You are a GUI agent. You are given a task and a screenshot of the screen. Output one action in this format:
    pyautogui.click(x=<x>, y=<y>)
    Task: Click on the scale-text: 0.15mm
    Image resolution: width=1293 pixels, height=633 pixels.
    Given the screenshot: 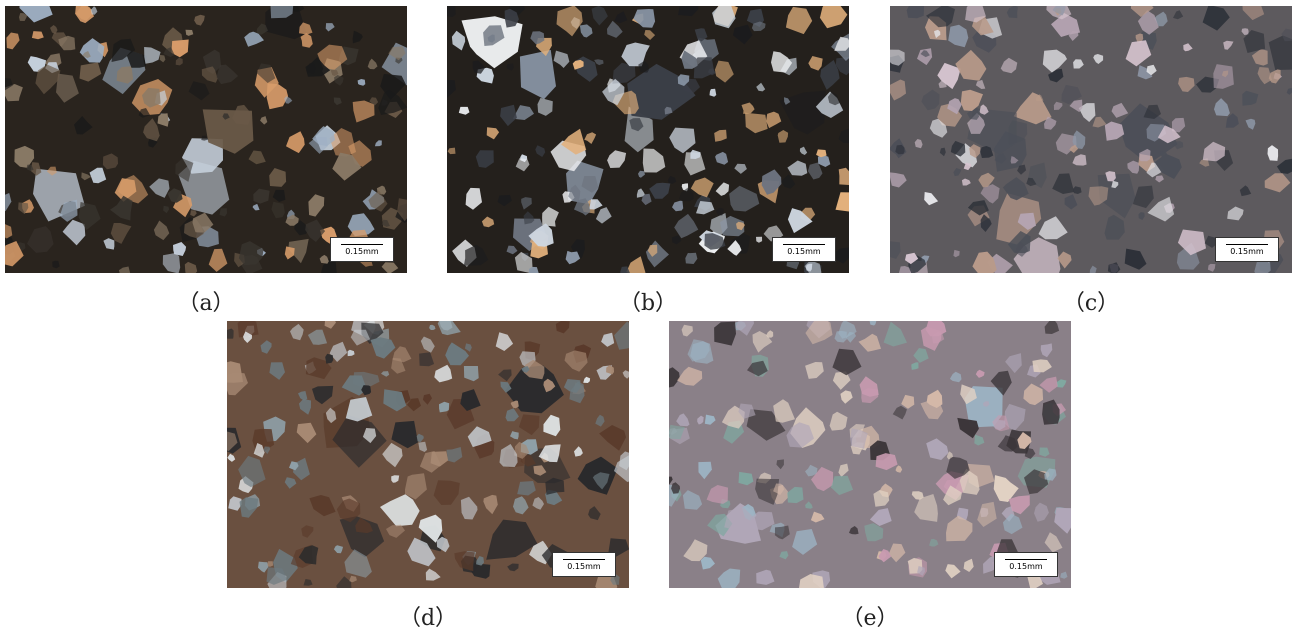 What is the action you would take?
    pyautogui.click(x=362, y=251)
    